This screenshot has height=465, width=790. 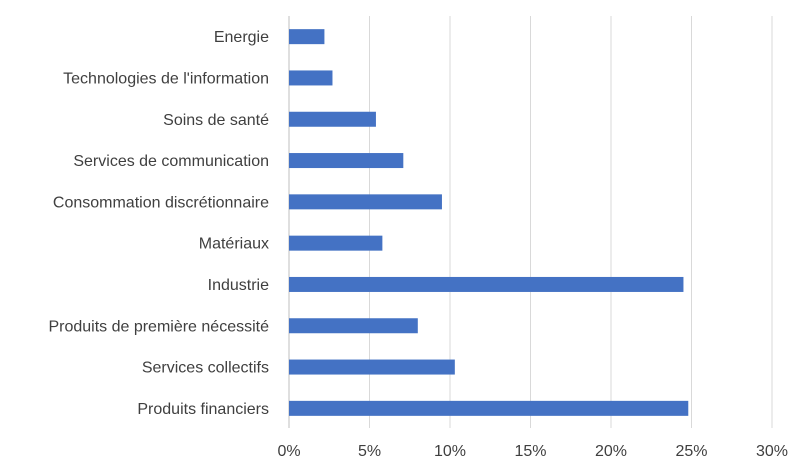 I want to click on x-tick-label: 10%, so click(x=450, y=451).